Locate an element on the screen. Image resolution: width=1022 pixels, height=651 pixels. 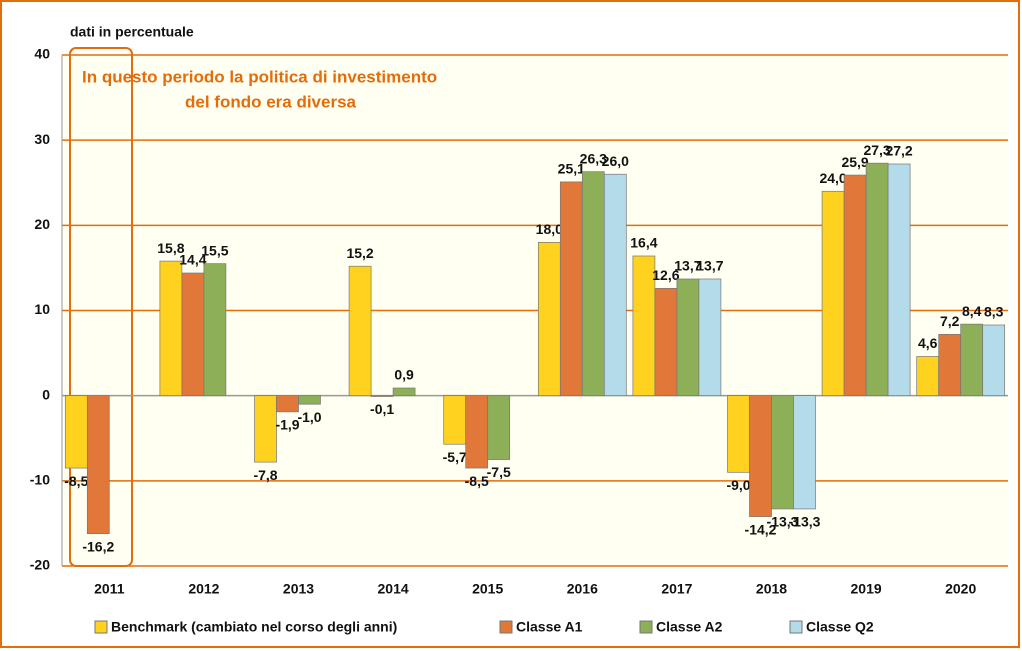
x-tick-label: 2014 is located at coordinates (393, 589).